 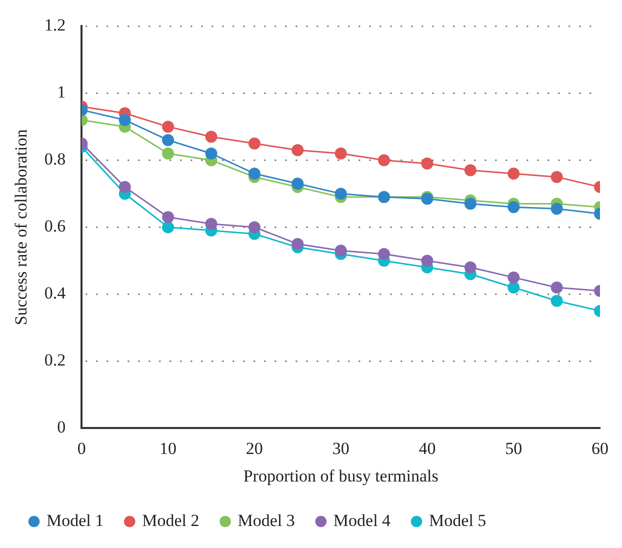 I want to click on y-axis-title: Success rate of collaboration, so click(x=21, y=227).